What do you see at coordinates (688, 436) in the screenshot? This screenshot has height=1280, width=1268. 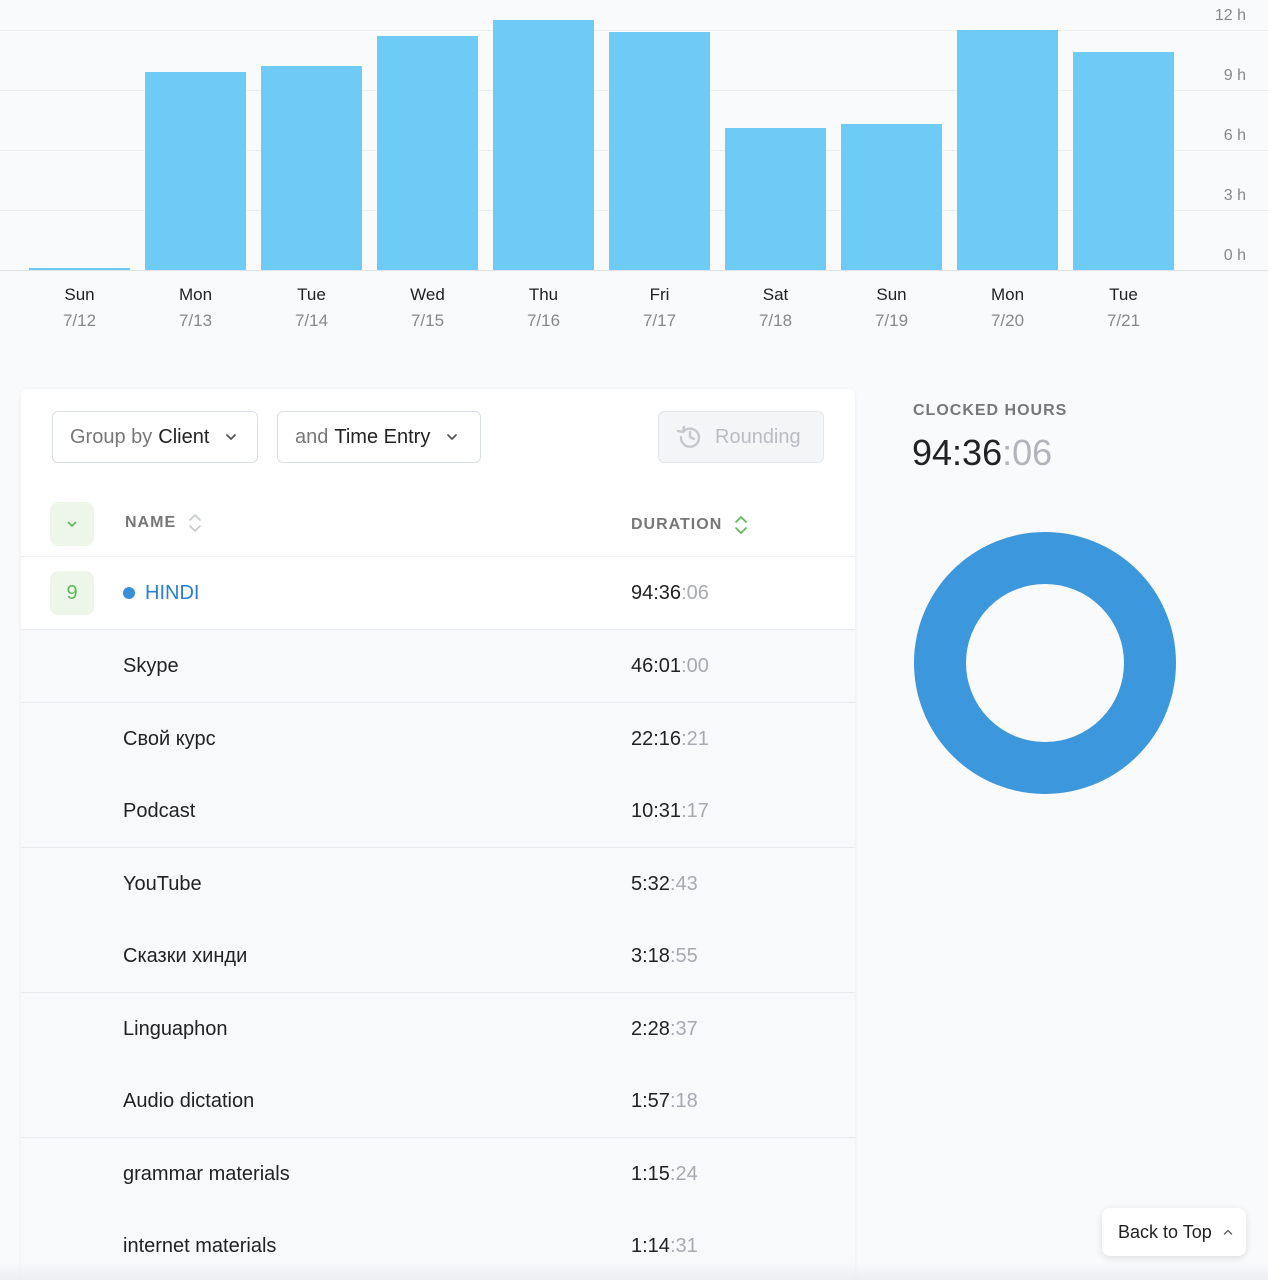 I see `history-icon` at bounding box center [688, 436].